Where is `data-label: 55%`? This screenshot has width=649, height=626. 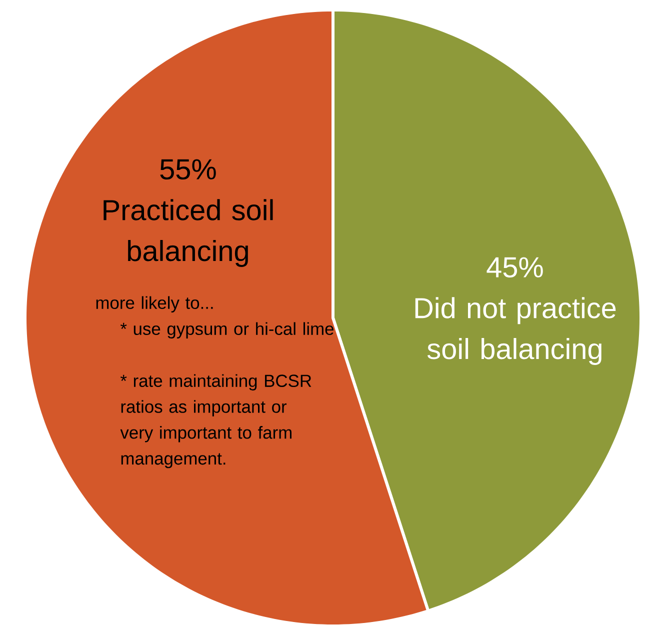
data-label: 55% is located at coordinates (188, 169).